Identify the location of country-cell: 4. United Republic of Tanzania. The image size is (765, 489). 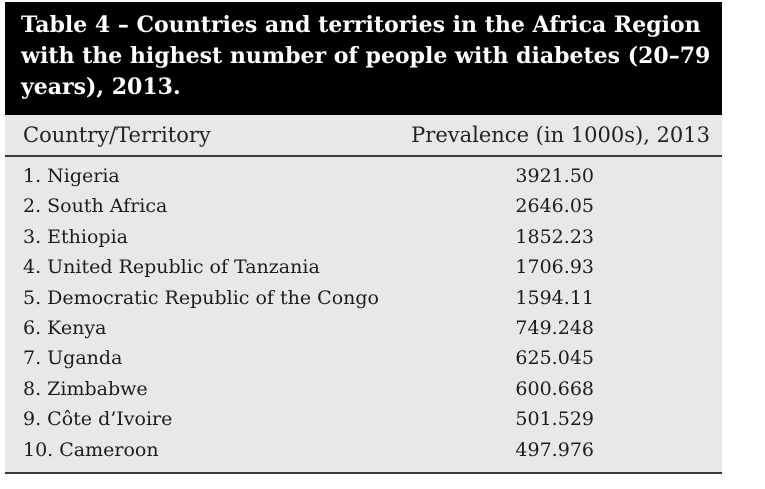
(171, 267).